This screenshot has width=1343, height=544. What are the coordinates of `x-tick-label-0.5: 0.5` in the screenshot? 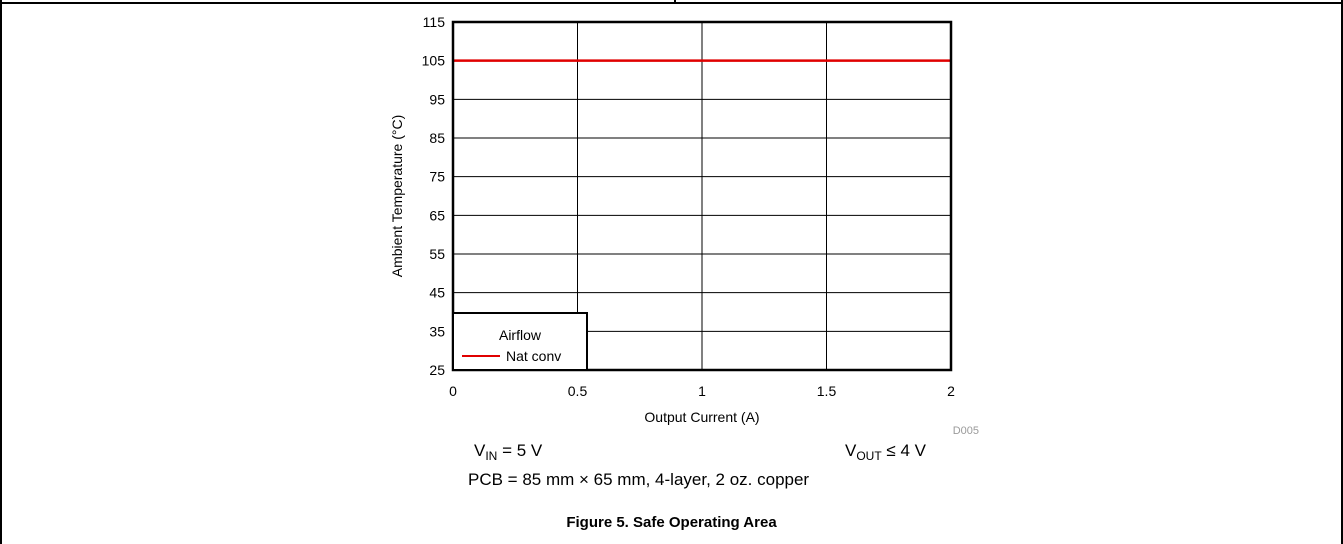 It's located at (578, 391).